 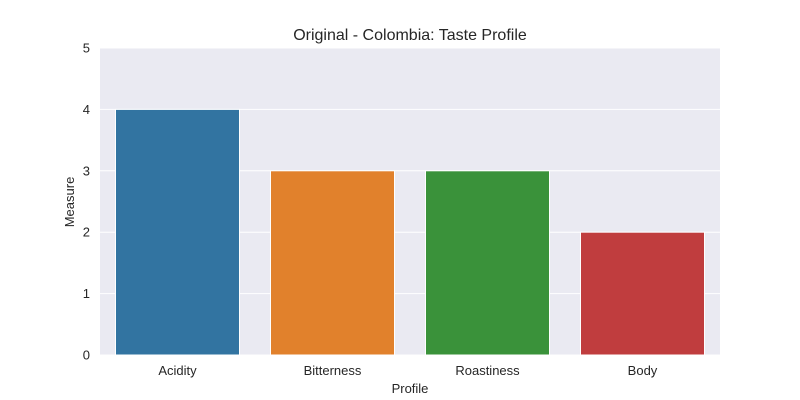 What do you see at coordinates (643, 370) in the screenshot?
I see `x-tick-label: Body` at bounding box center [643, 370].